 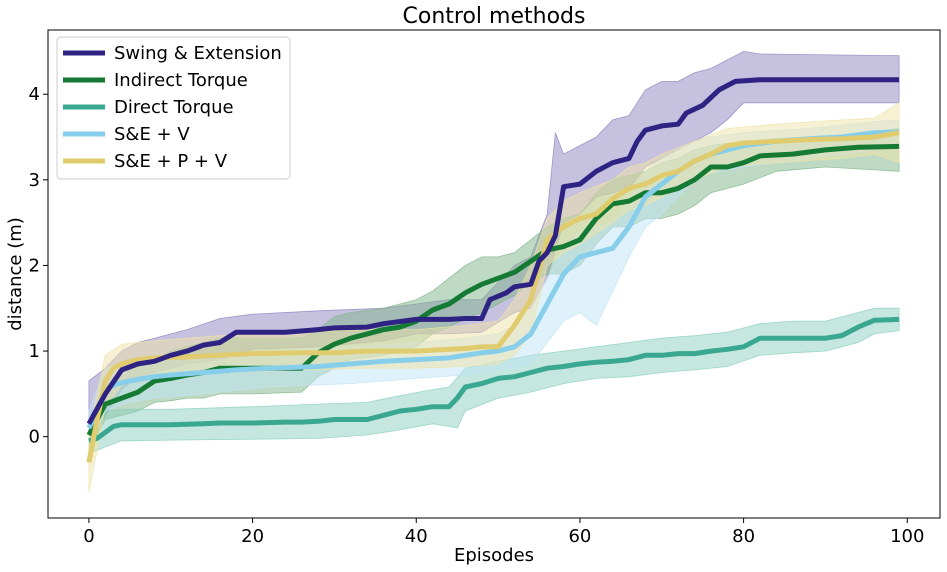 I want to click on x-tick-label: 100, so click(x=907, y=536).